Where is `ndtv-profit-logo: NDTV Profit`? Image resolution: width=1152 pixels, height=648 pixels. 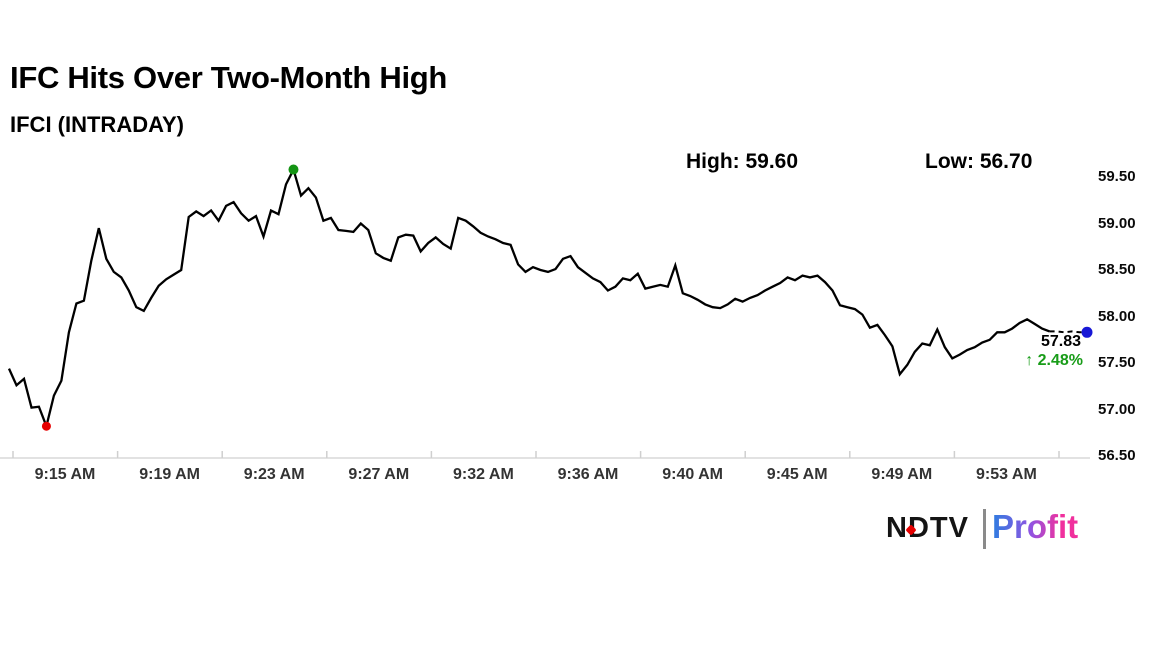
ndtv-profit-logo: NDTV Profit is located at coordinates (991, 530).